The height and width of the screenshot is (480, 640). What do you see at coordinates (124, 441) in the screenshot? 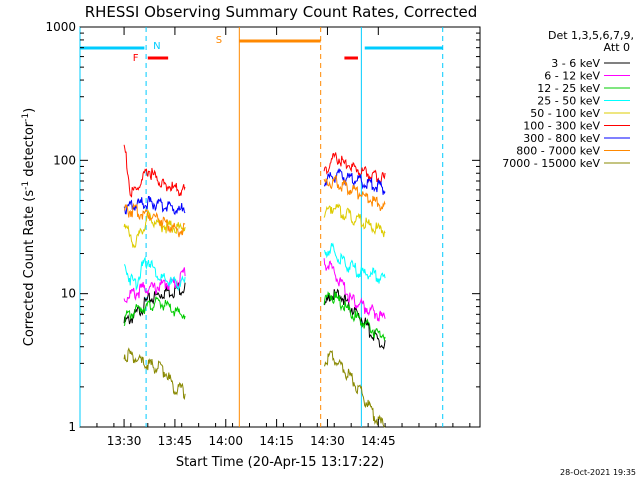
I see `x-tick-label-0: 13:30` at bounding box center [124, 441].